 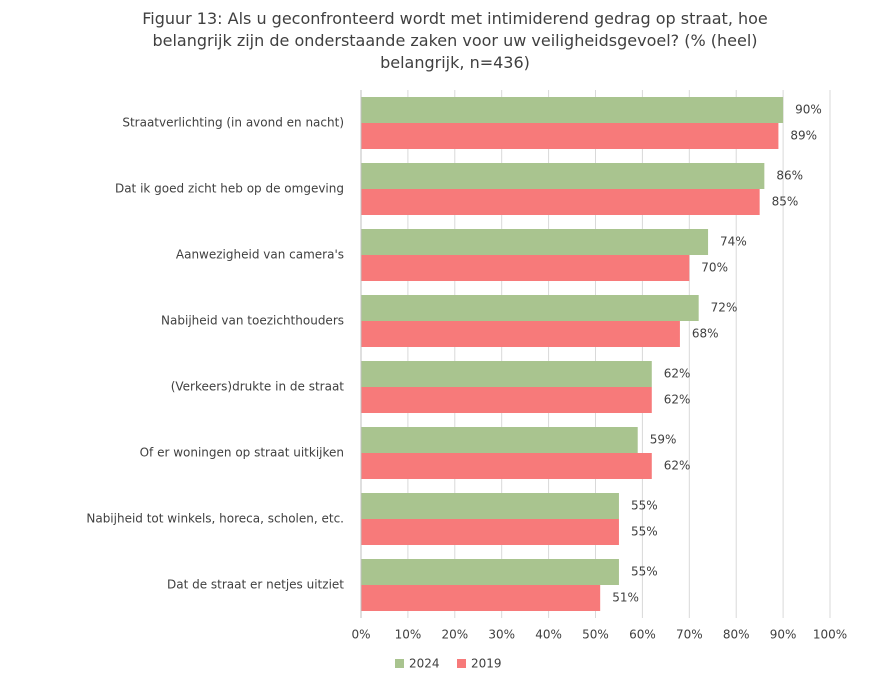 What do you see at coordinates (642, 635) in the screenshot?
I see `x-tick-label: 60%` at bounding box center [642, 635].